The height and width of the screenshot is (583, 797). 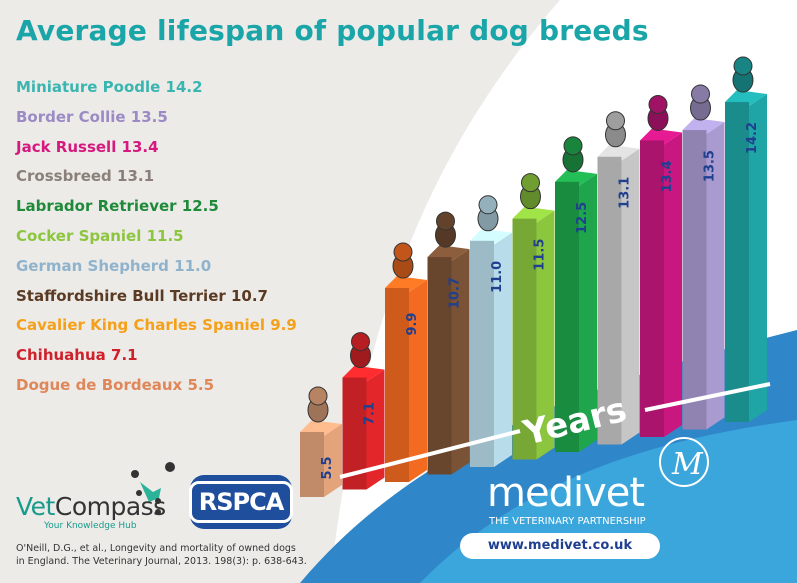 I want to click on bar-value-label: 14.2, so click(x=752, y=138).